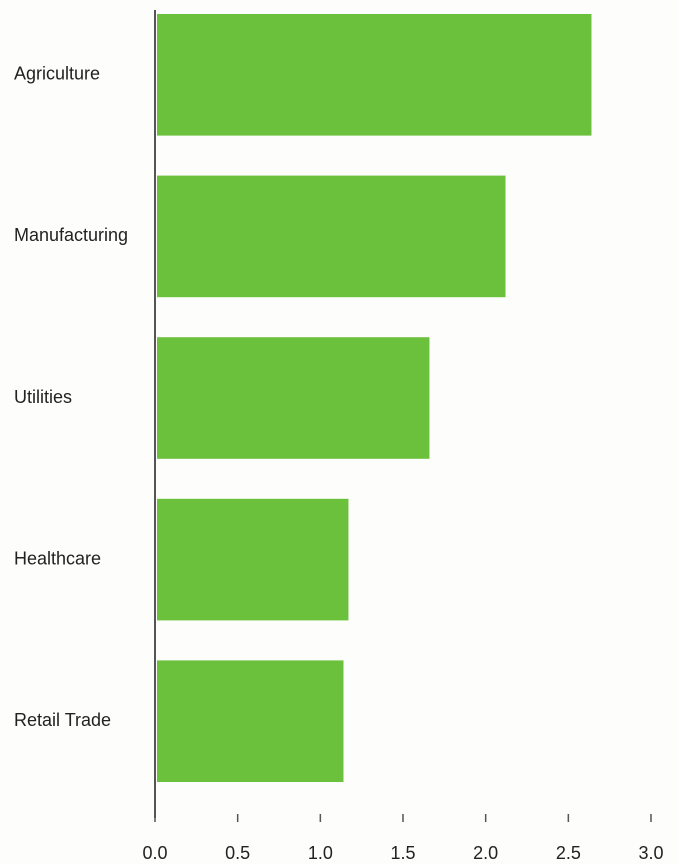 The width and height of the screenshot is (678, 864). Describe the element at coordinates (154, 853) in the screenshot. I see `x-tick-label: 0.0` at that location.